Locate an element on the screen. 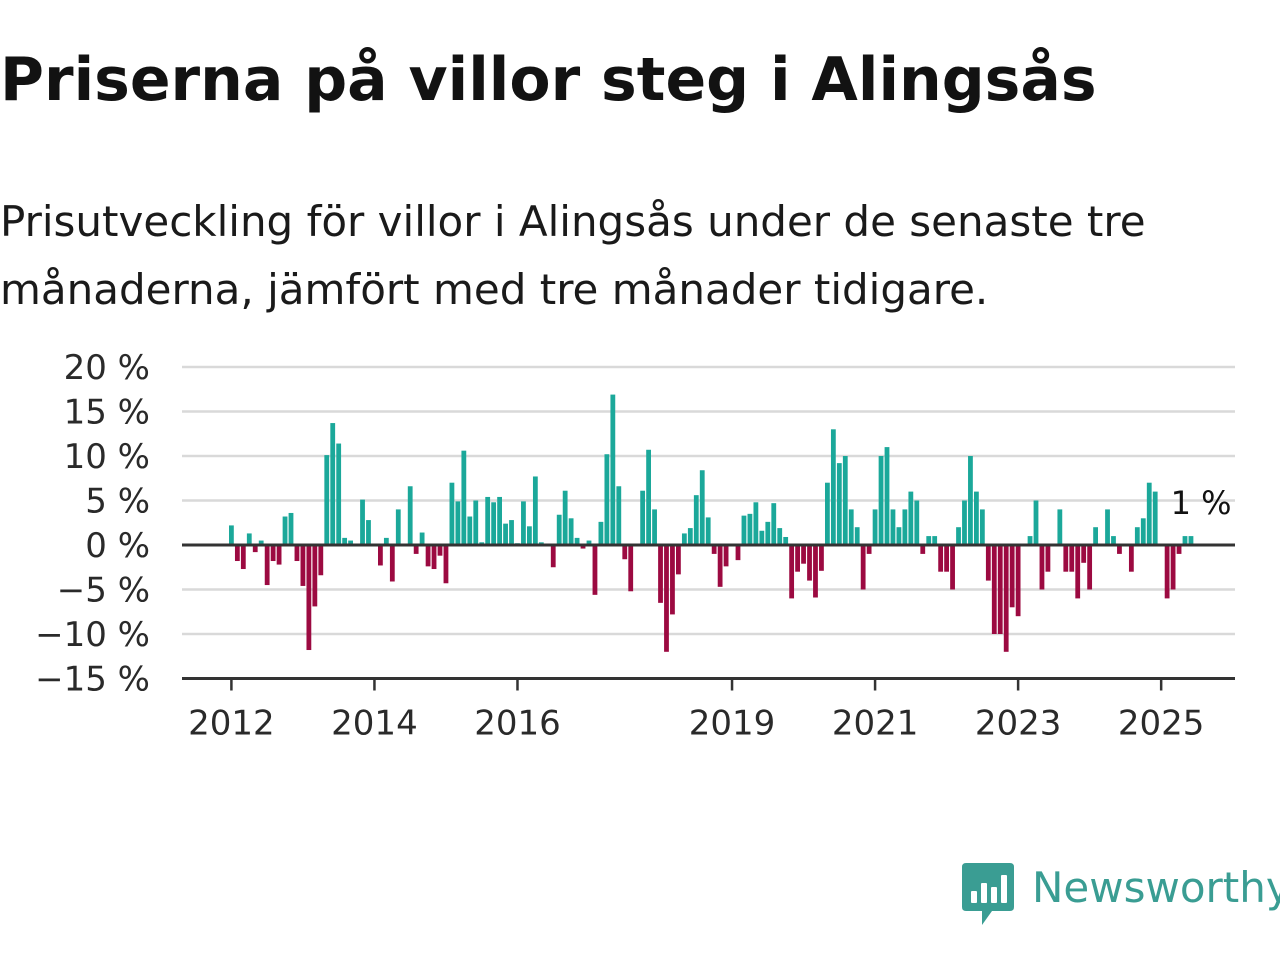 The height and width of the screenshot is (960, 1280). y-tick-label: −15 % is located at coordinates (92, 680).